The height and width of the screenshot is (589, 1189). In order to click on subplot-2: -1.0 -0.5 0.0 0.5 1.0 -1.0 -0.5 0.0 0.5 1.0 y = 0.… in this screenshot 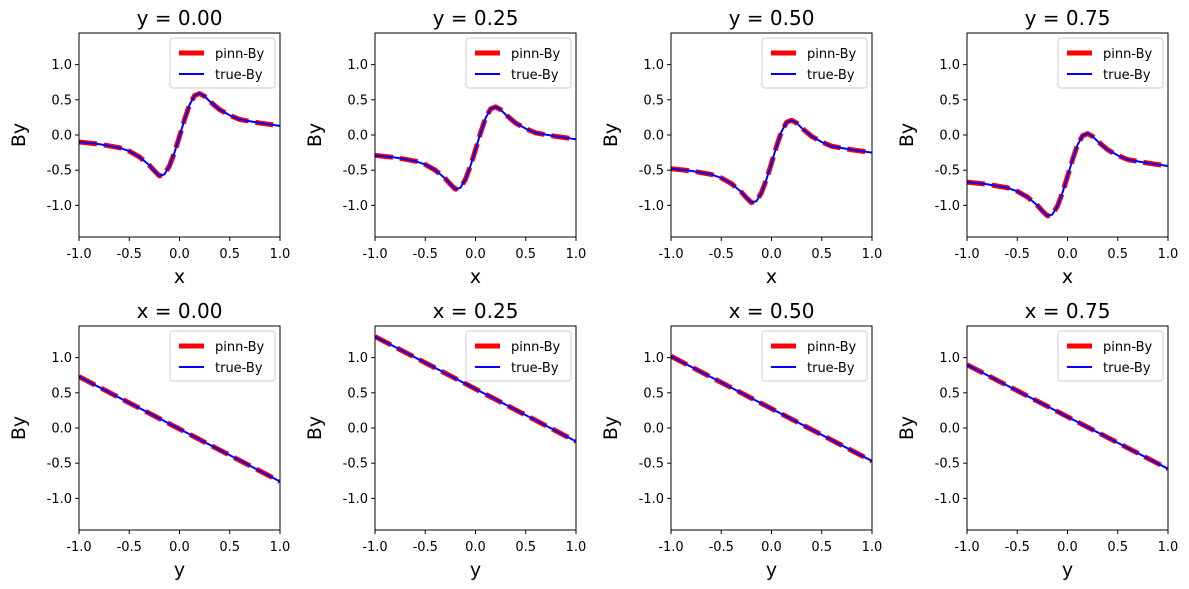, I will do `click(445, 147)`.